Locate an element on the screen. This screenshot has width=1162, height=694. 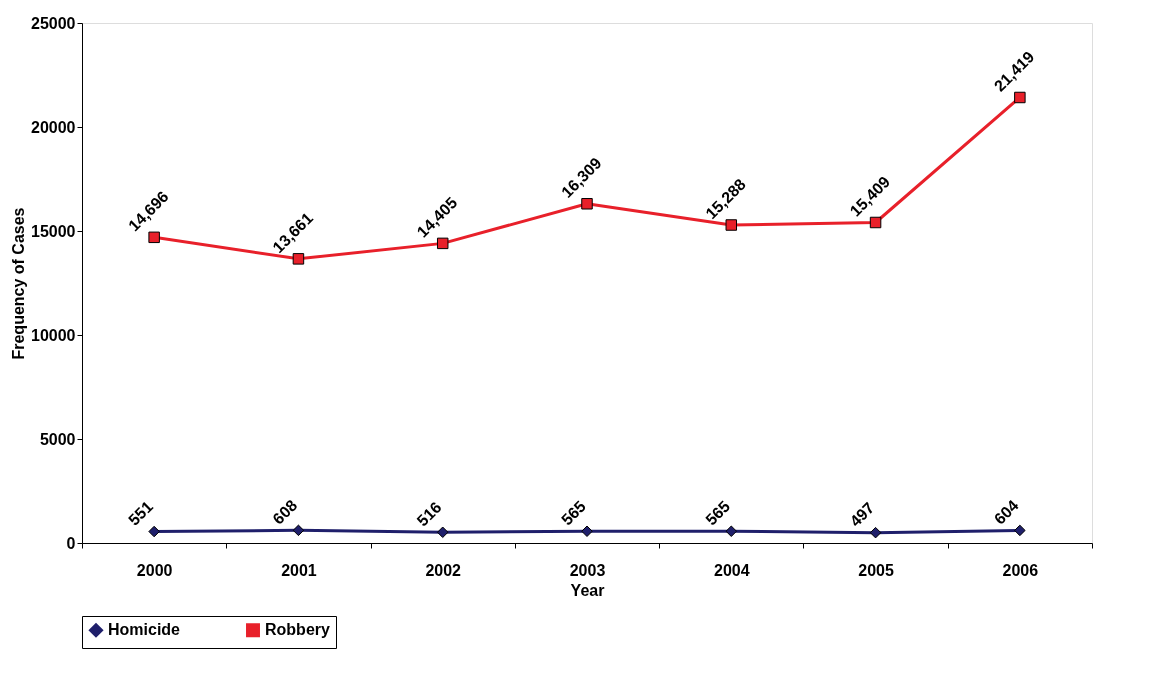
y-tick-label: 0 is located at coordinates (71, 543).